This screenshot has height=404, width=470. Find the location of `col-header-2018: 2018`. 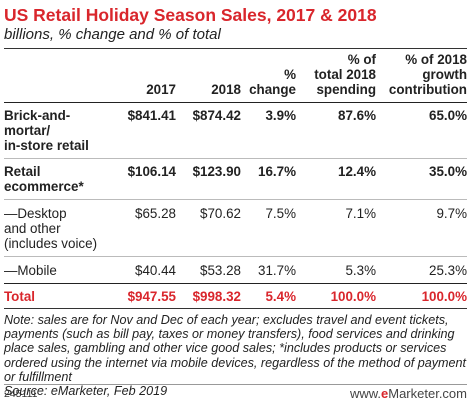

col-header-2018: 2018 is located at coordinates (226, 89).